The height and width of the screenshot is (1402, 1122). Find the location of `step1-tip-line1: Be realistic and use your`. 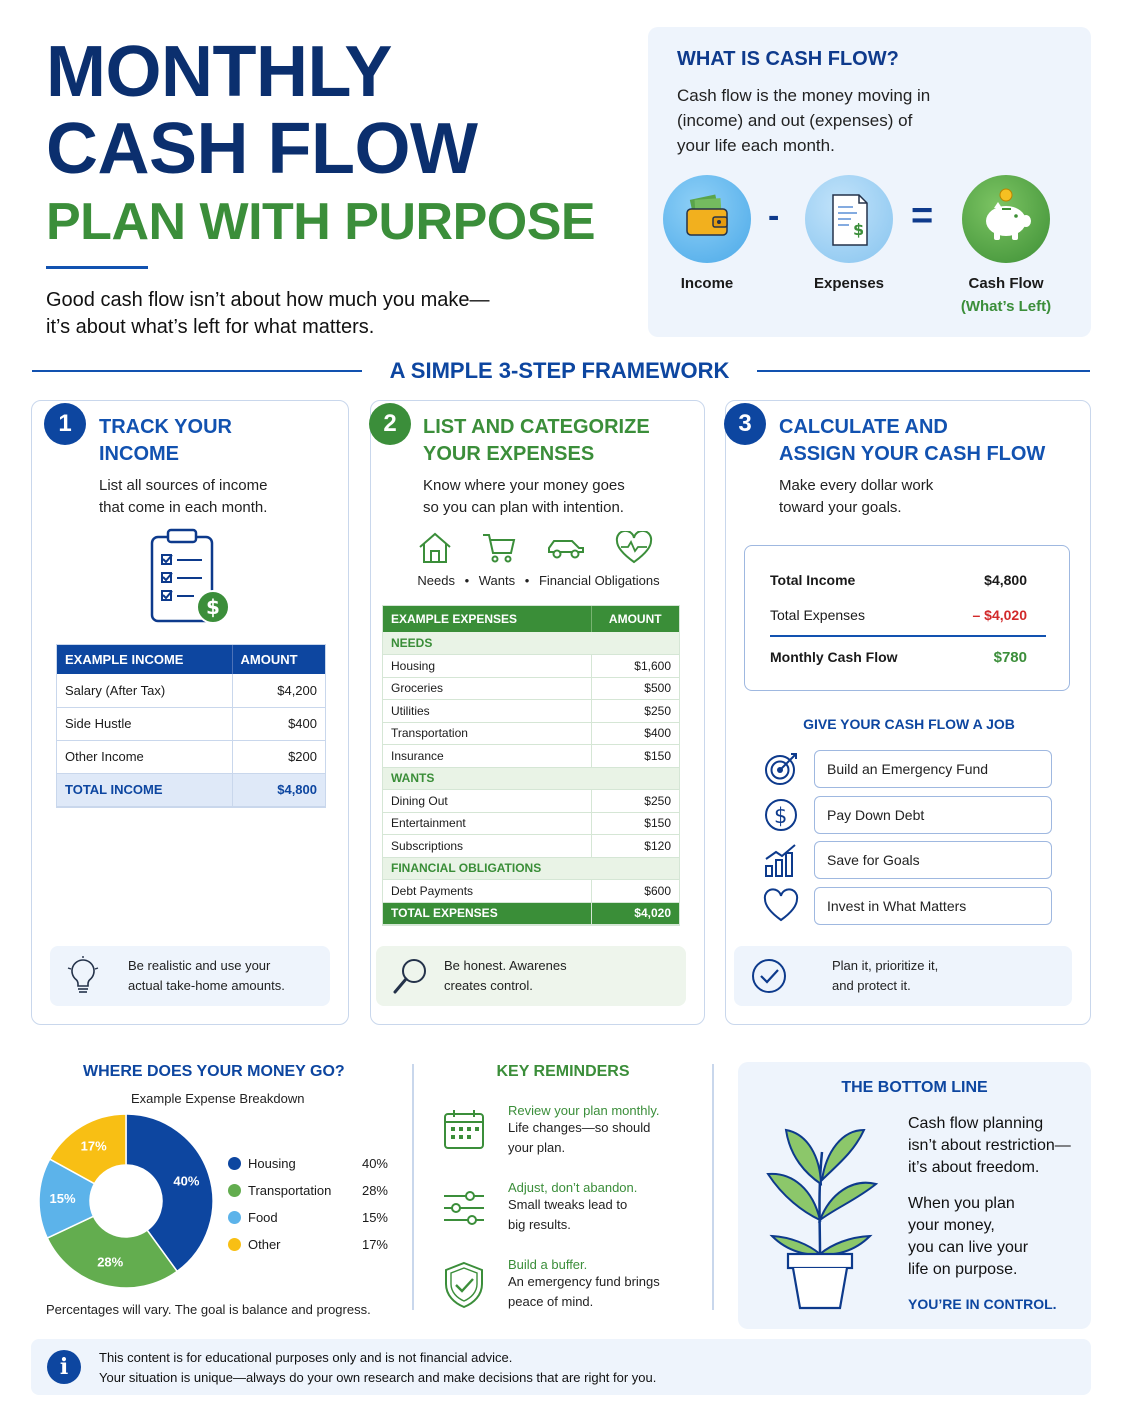

step1-tip-line1: Be realistic and use your is located at coordinates (199, 965).